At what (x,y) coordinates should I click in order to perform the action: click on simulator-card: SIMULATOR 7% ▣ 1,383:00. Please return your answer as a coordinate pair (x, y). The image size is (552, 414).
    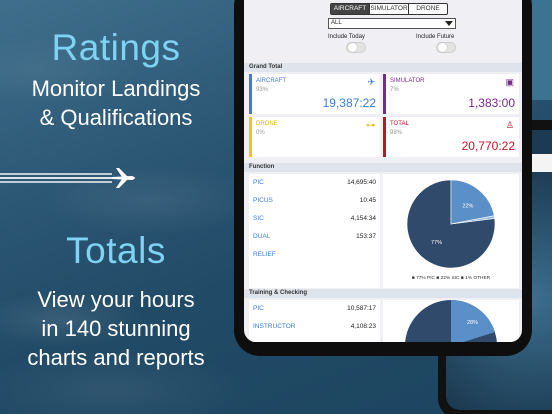
    Looking at the image, I should click on (451, 94).